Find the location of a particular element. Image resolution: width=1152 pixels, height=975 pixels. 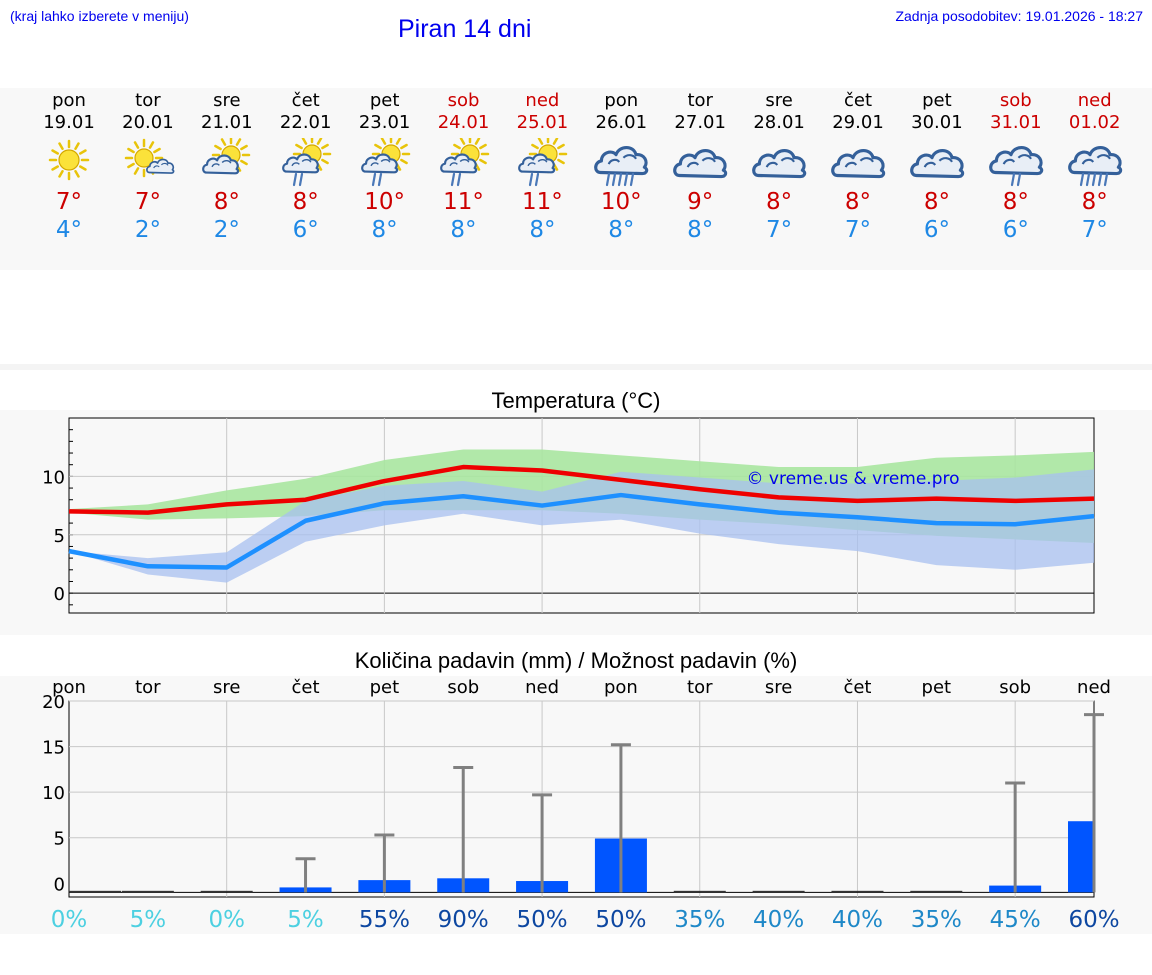

day-forecast: sob 31.01 8° 6° is located at coordinates (1016, 166).